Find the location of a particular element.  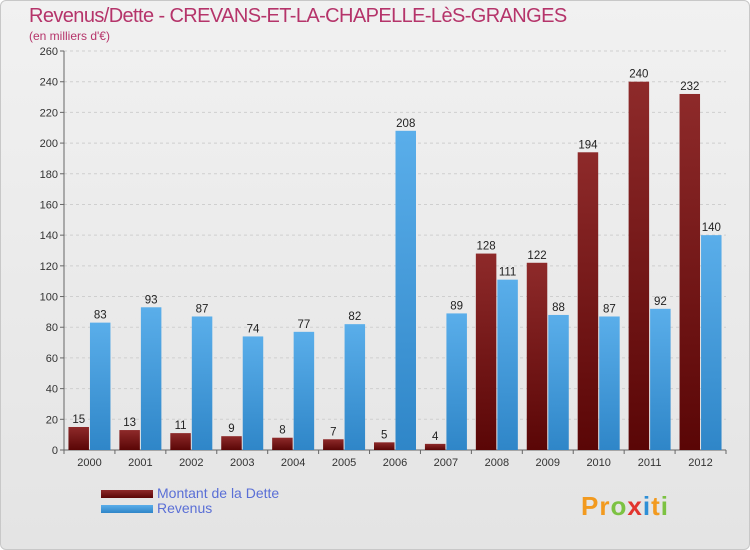

chart-subtitle: (en milliers d'€) is located at coordinates (69, 36).